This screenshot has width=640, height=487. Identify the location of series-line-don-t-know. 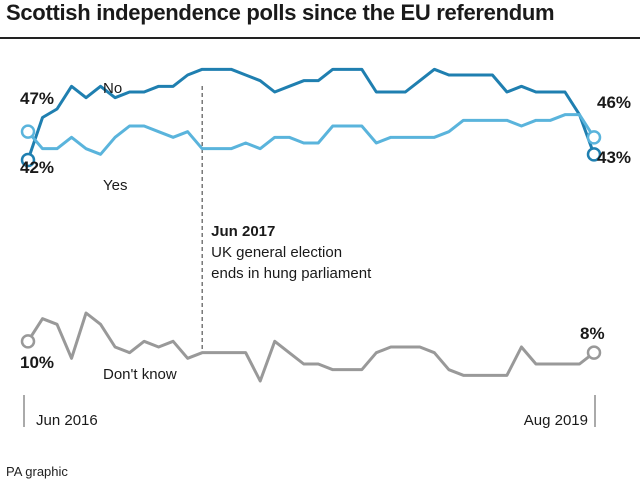
(310, 347).